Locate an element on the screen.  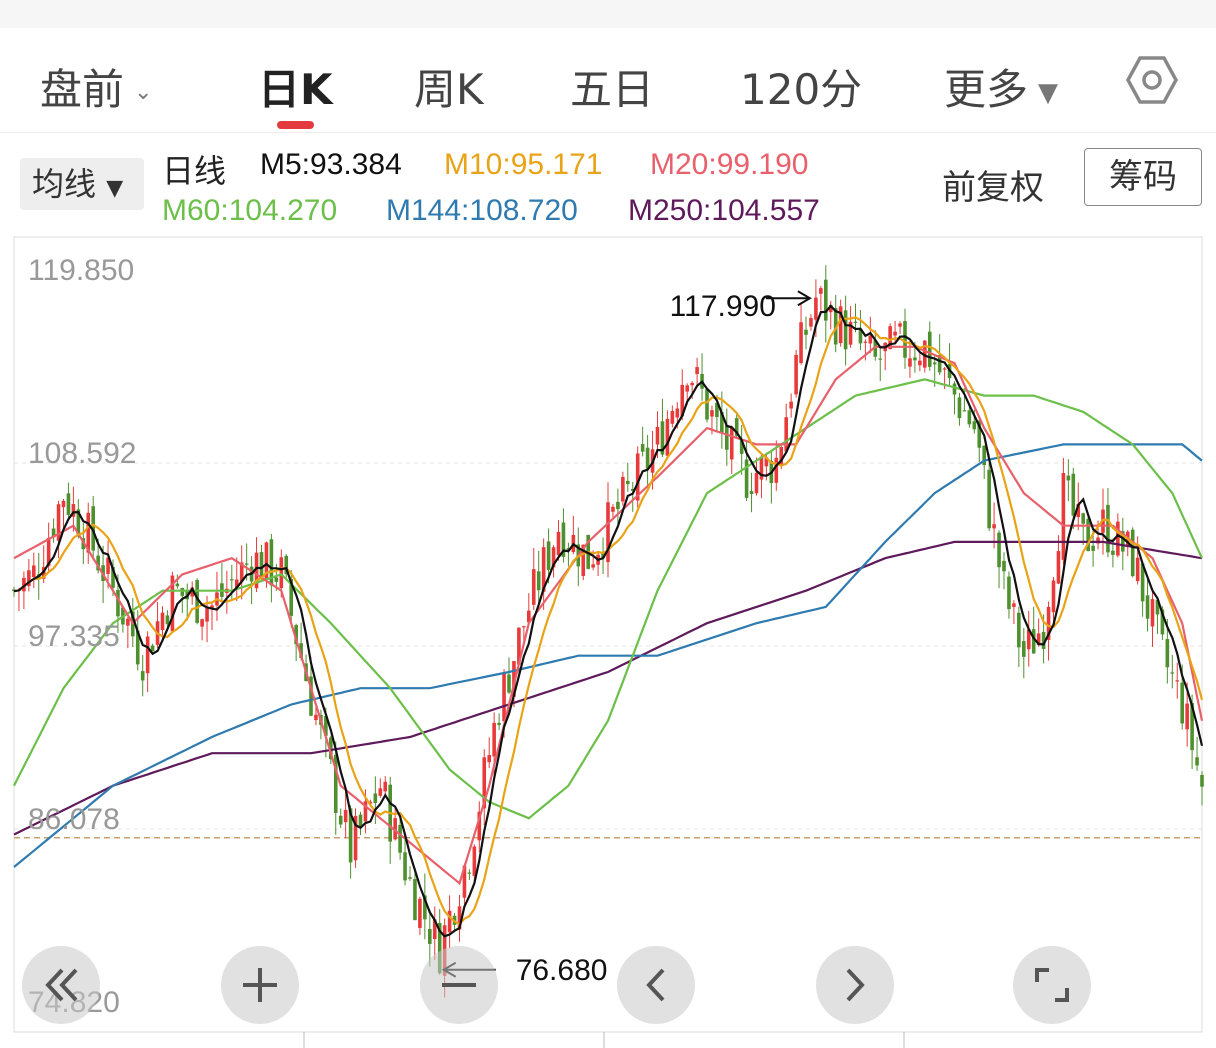
y-tick-label: 119.850 is located at coordinates (81, 270).